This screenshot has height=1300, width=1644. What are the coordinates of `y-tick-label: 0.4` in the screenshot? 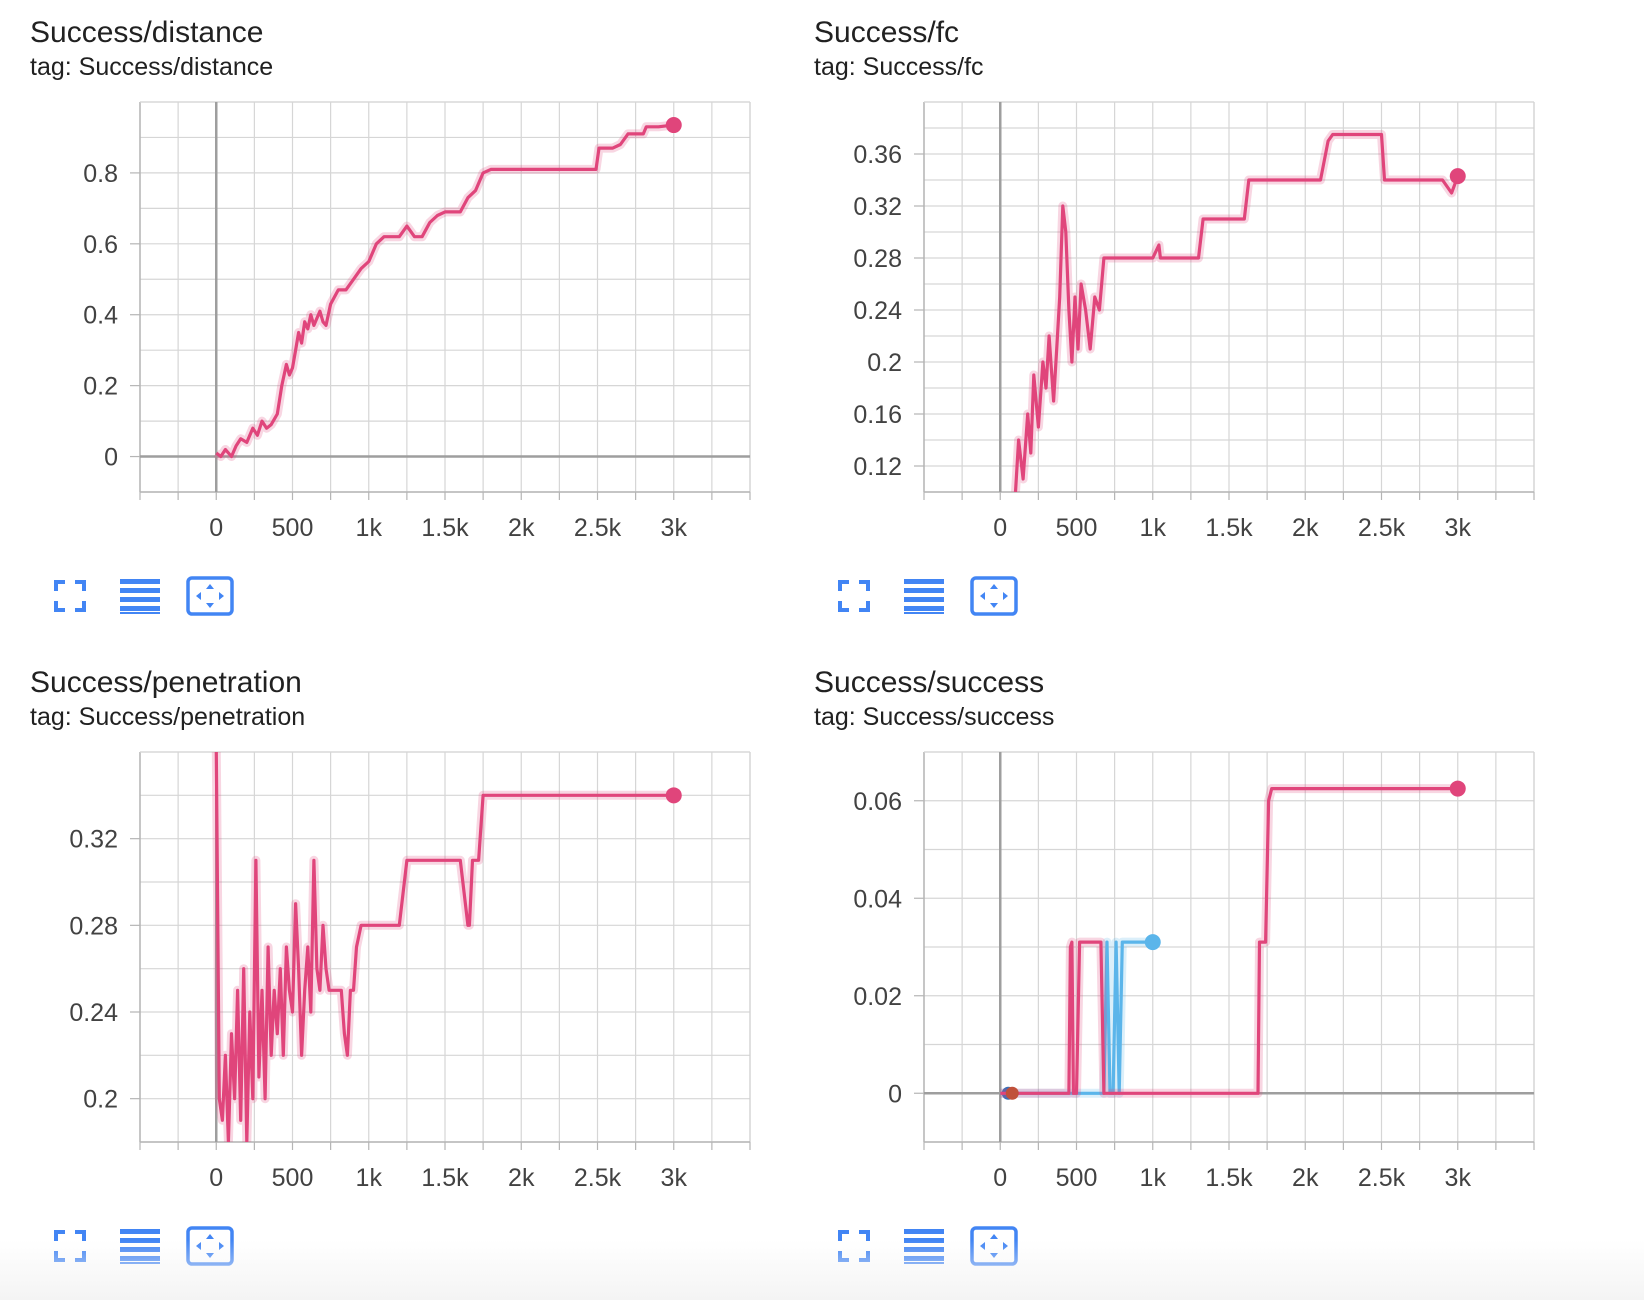 It's located at (100, 316).